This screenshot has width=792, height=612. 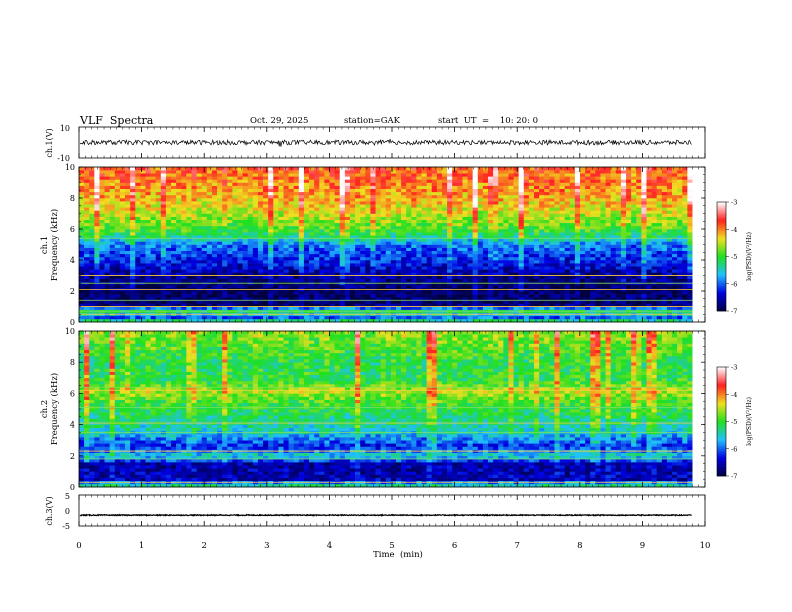 I want to click on xtick-label: 0, so click(x=78, y=546).